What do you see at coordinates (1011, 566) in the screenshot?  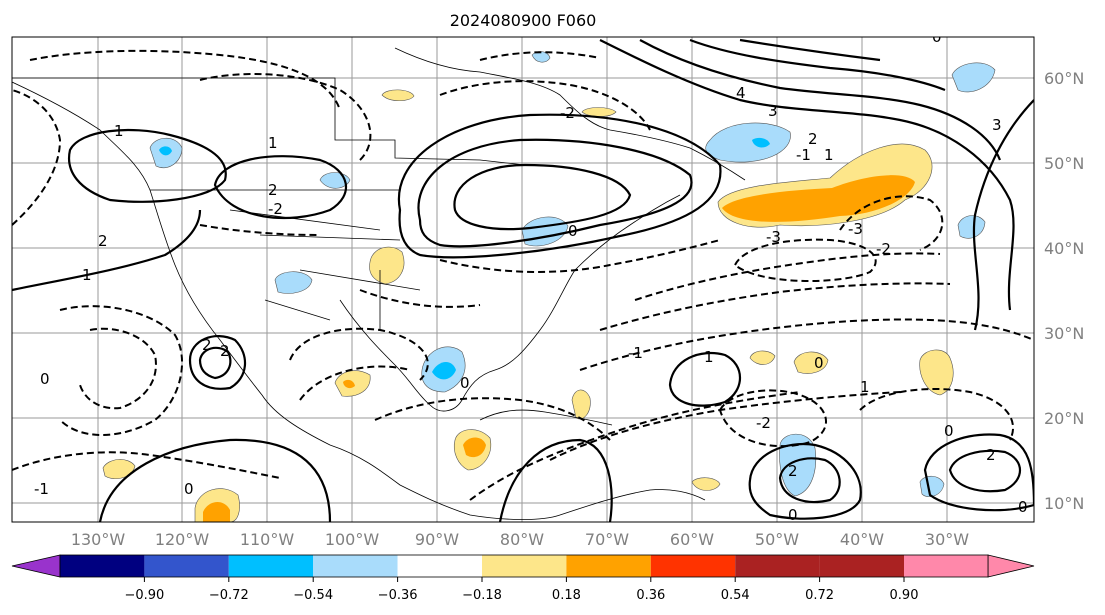 I see `colorbar-extend-high` at bounding box center [1011, 566].